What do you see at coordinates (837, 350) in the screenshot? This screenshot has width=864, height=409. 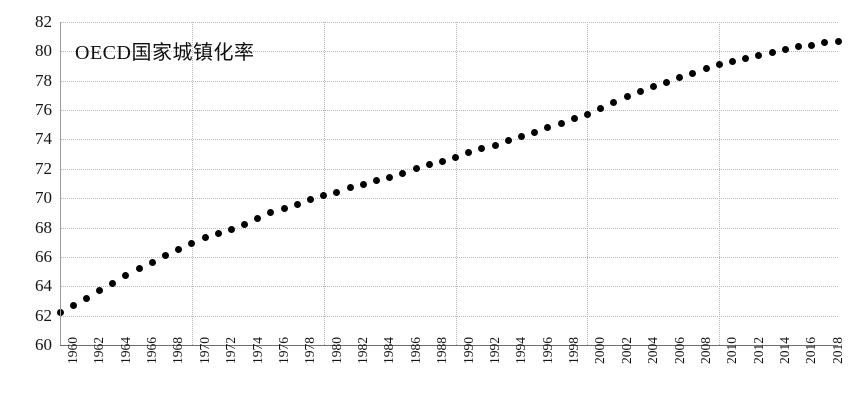 I see `x-tick-label: 2018` at bounding box center [837, 350].